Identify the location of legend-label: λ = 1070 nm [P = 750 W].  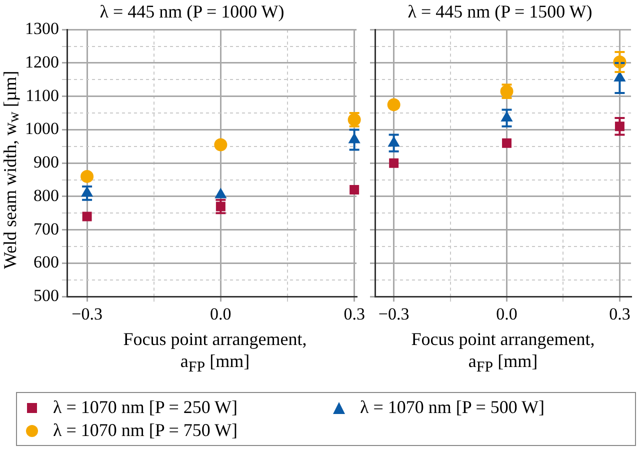
(145, 430).